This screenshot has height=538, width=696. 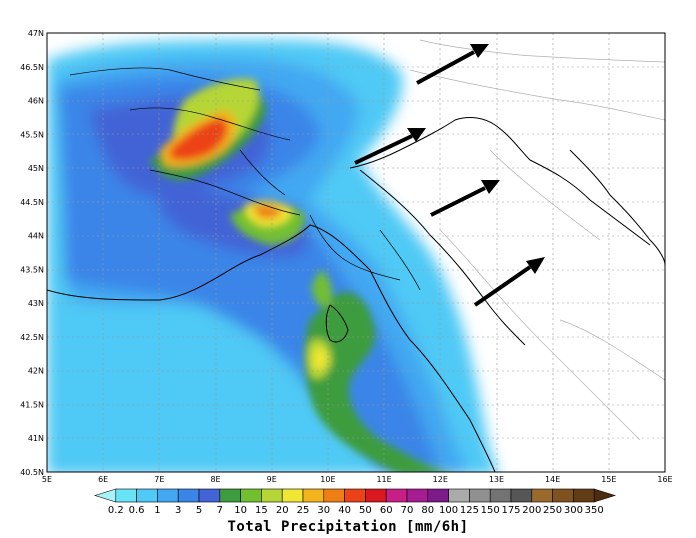 I want to click on lon-axis: 5E 6E 7E 8E 9E 10E 11E 12E 13E 14E 15E 16E, so click(x=357, y=479).